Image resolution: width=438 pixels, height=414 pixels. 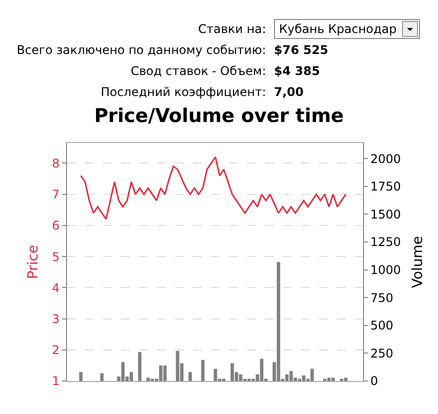 I want to click on y-tick-label: 7, so click(x=56, y=195).